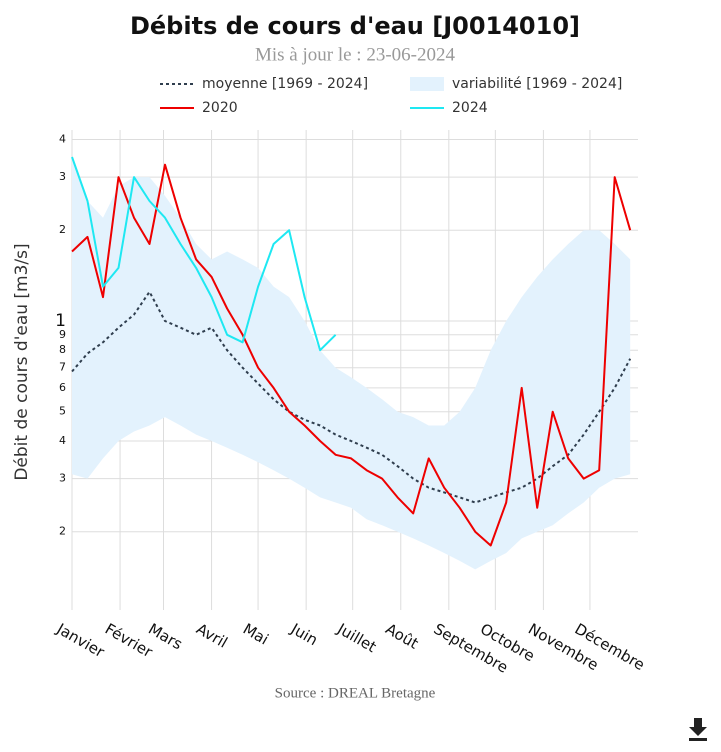  Describe the element at coordinates (537, 84) in the screenshot. I see `legend-label: variabilité [1969 - 2024]` at that location.